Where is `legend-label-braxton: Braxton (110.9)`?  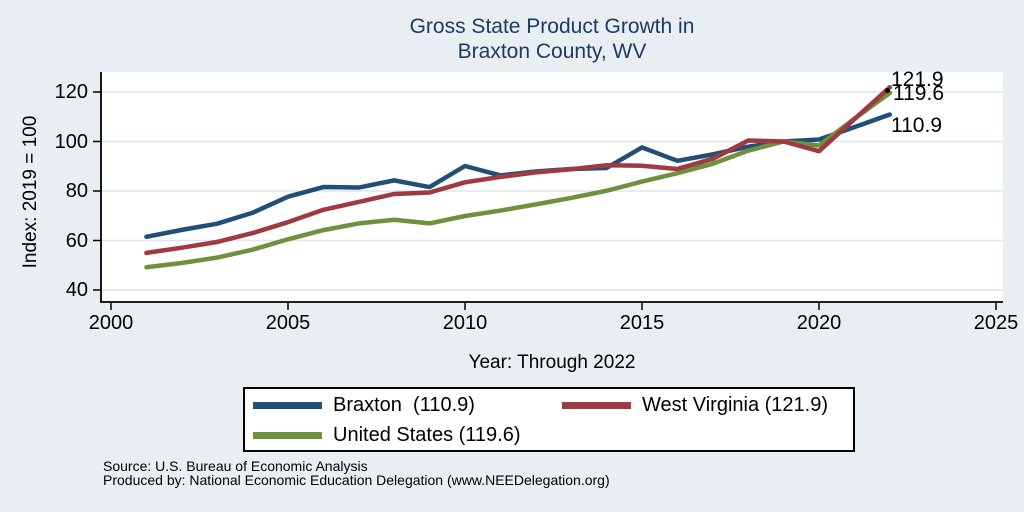
legend-label-braxton: Braxton (110.9) is located at coordinates (404, 405).